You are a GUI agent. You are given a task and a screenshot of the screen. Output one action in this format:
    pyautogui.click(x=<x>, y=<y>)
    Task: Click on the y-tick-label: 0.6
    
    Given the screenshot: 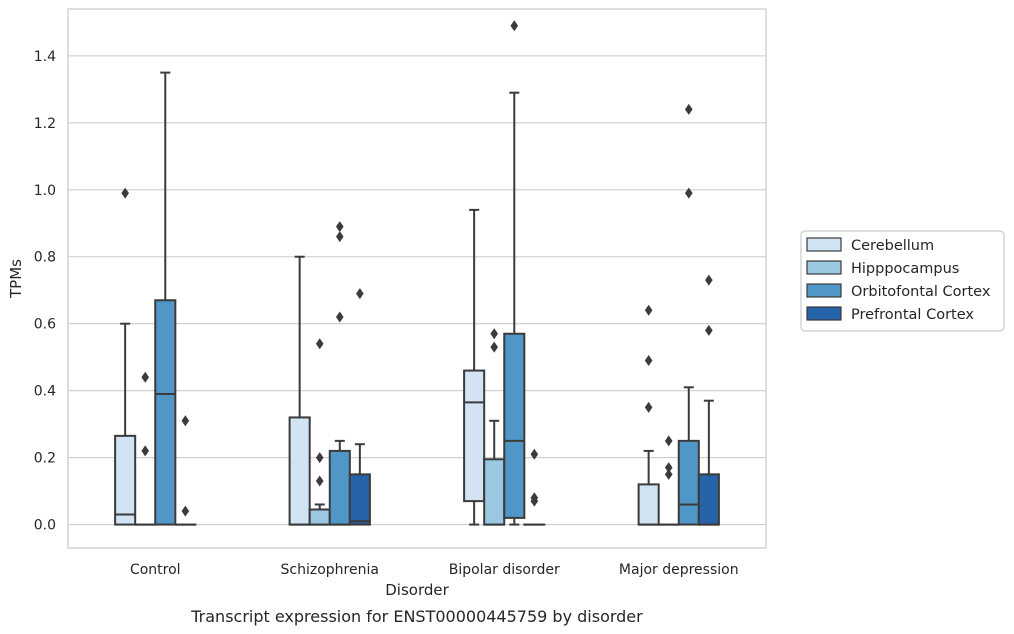 What is the action you would take?
    pyautogui.click(x=45, y=325)
    